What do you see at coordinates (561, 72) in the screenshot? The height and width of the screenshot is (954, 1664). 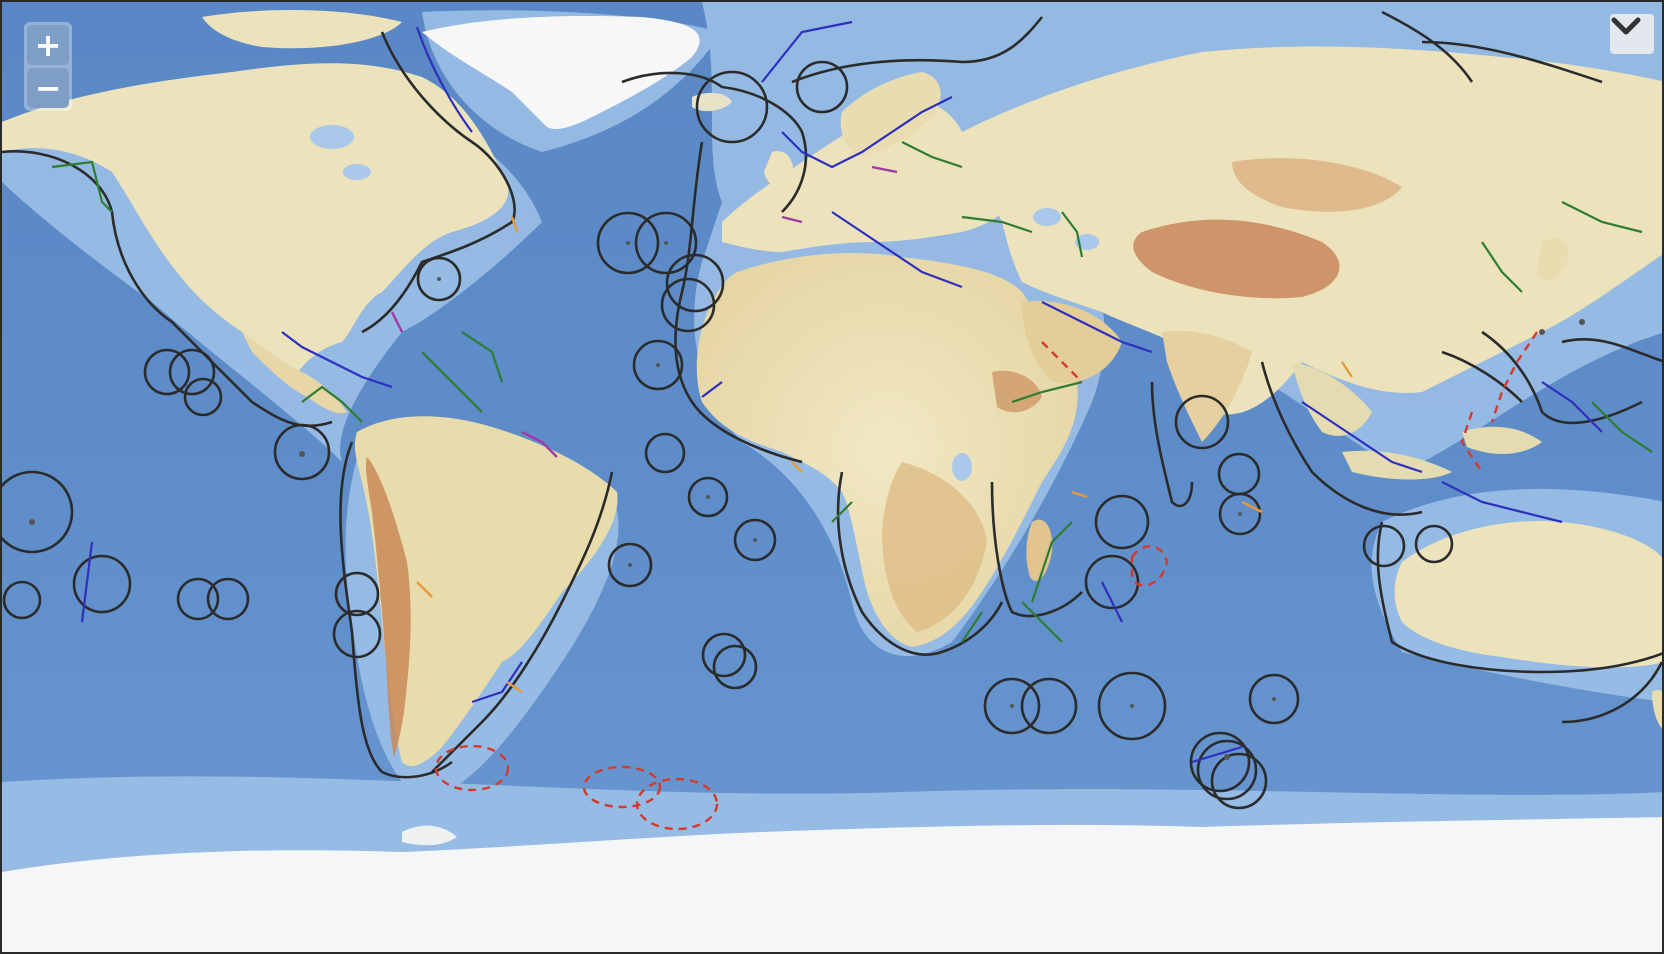 I see `greenland` at bounding box center [561, 72].